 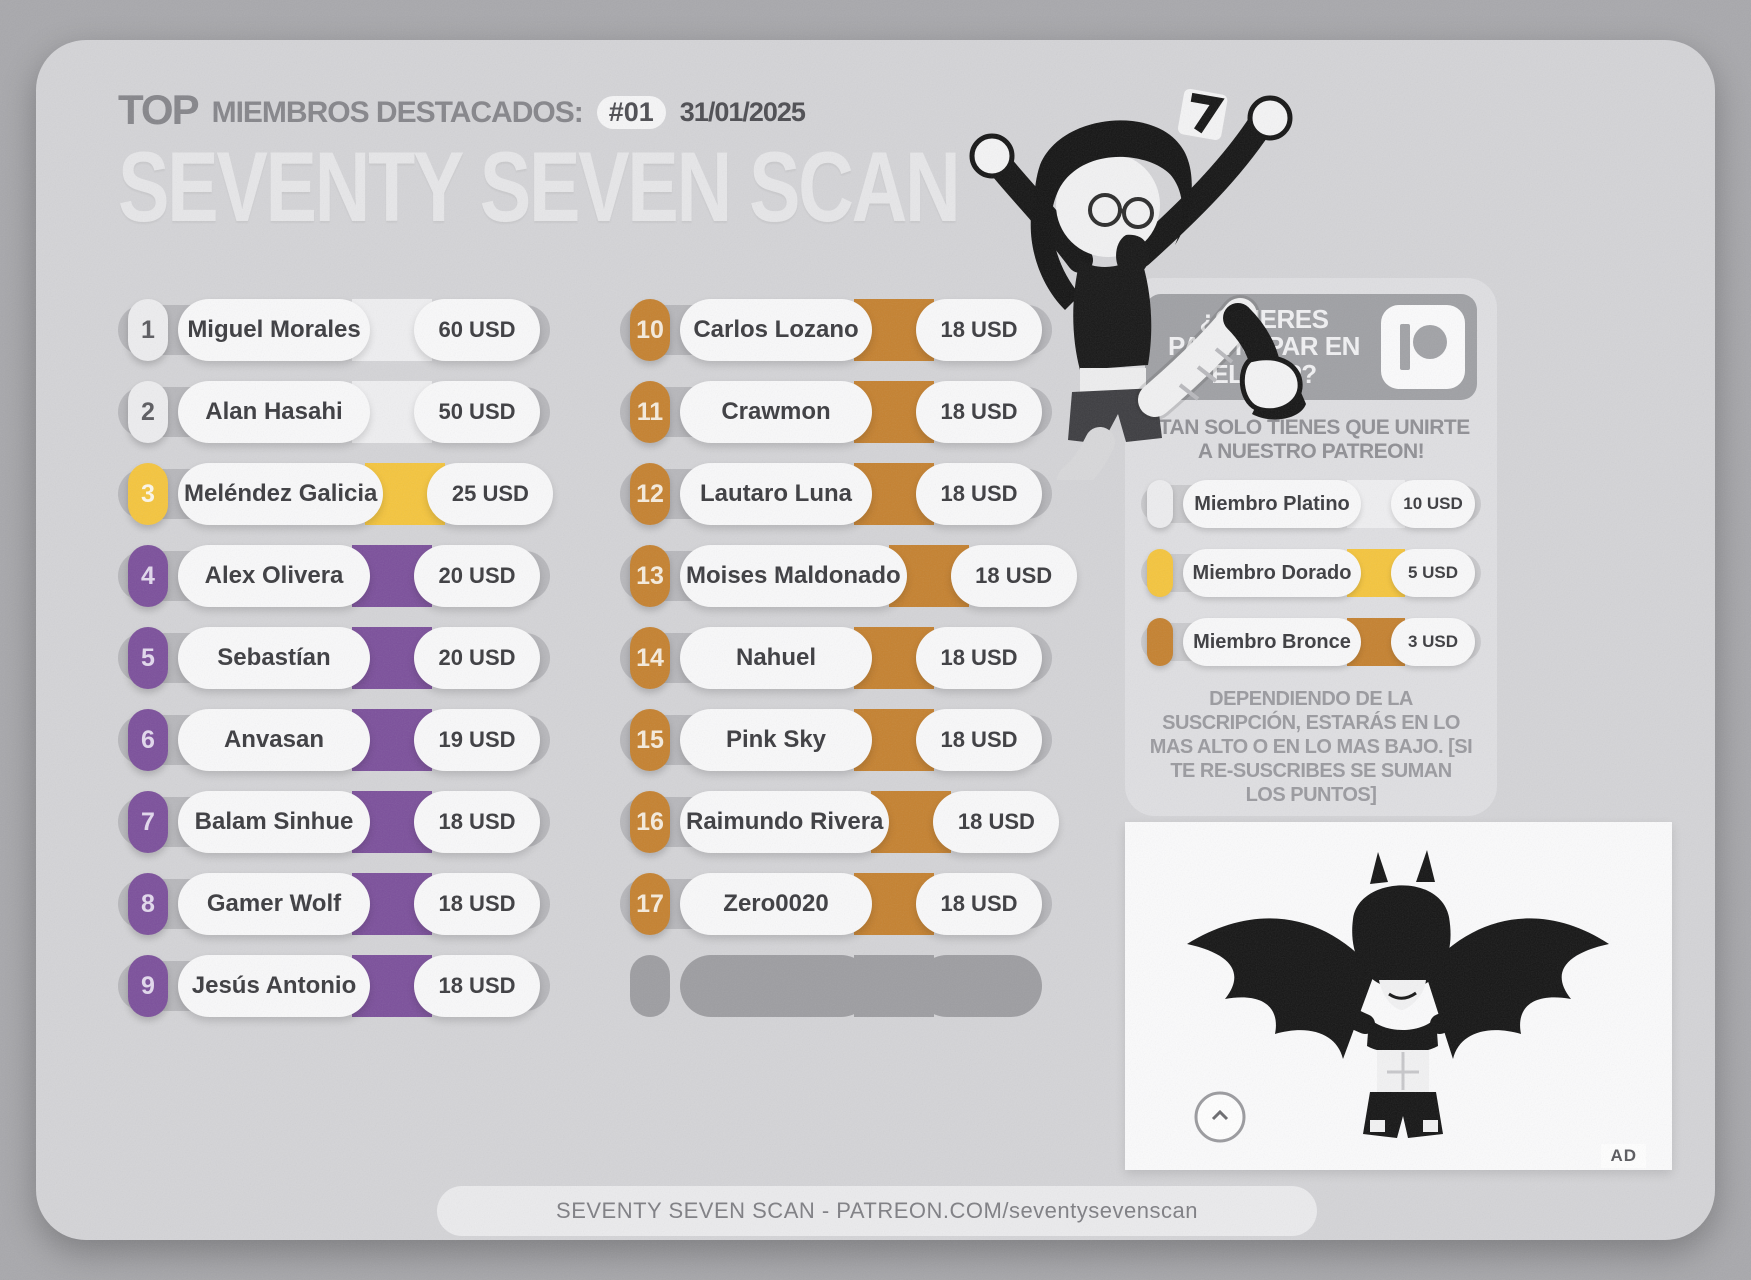 I want to click on tier-row: Miembro Platino 10 USD, so click(x=1311, y=504).